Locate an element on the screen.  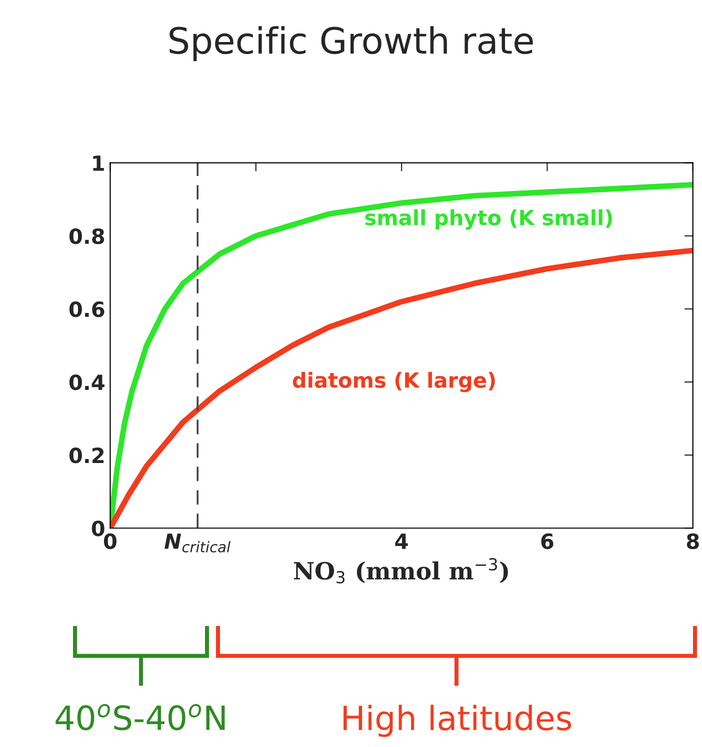
text: High latitudes is located at coordinates (458, 720).